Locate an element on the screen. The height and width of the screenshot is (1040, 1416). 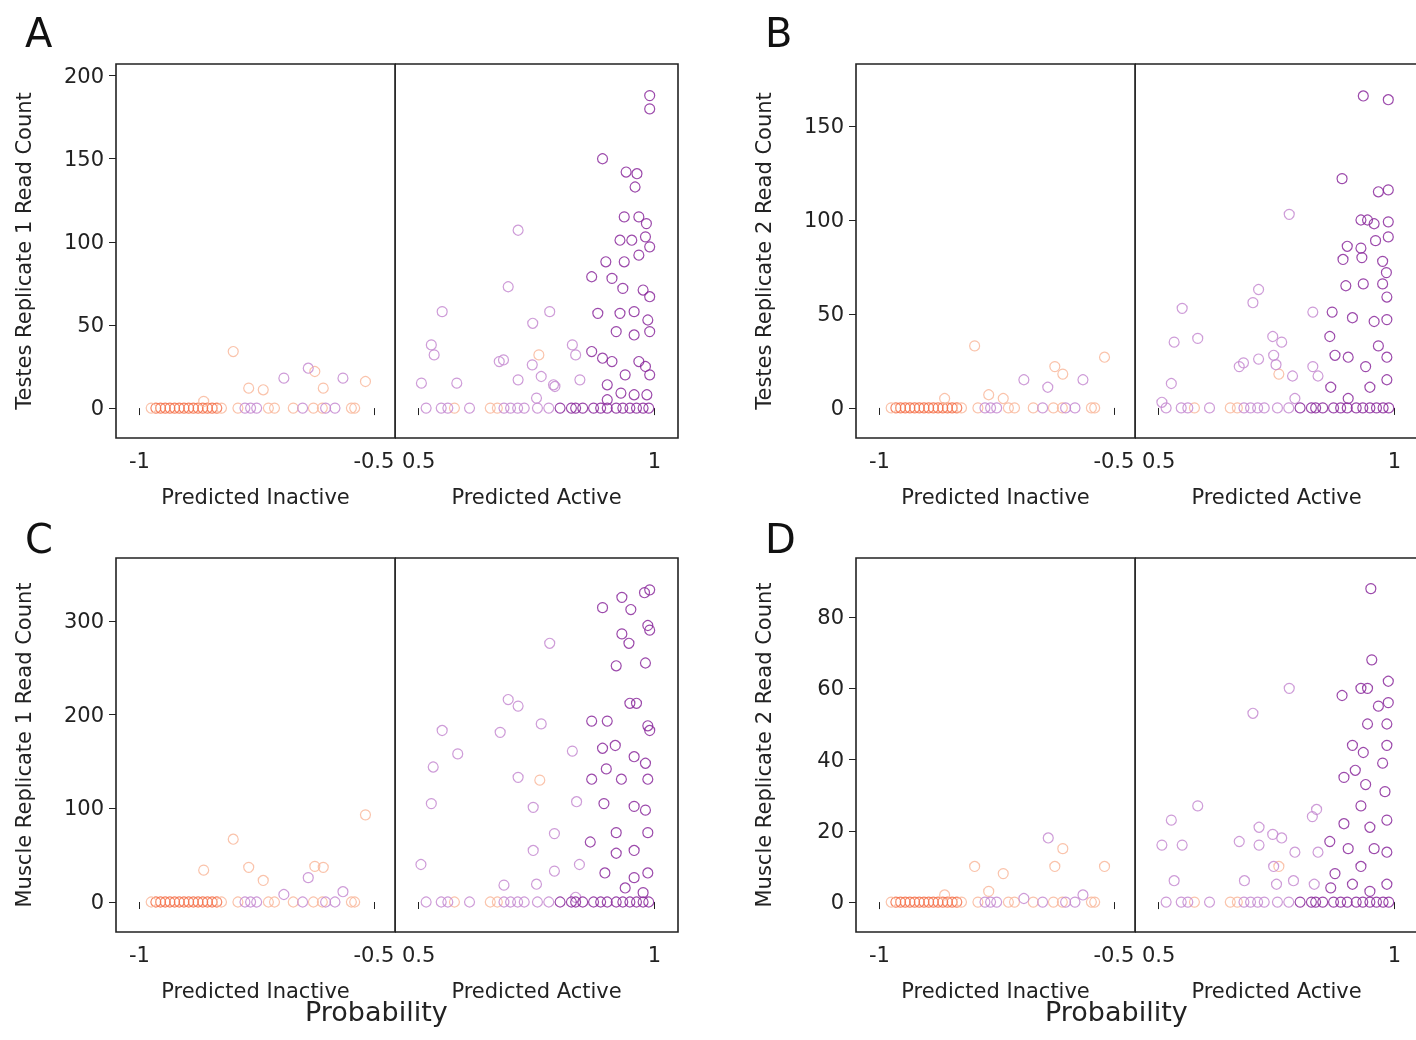
y-tick-label: 150 is located at coordinates (83, 158).